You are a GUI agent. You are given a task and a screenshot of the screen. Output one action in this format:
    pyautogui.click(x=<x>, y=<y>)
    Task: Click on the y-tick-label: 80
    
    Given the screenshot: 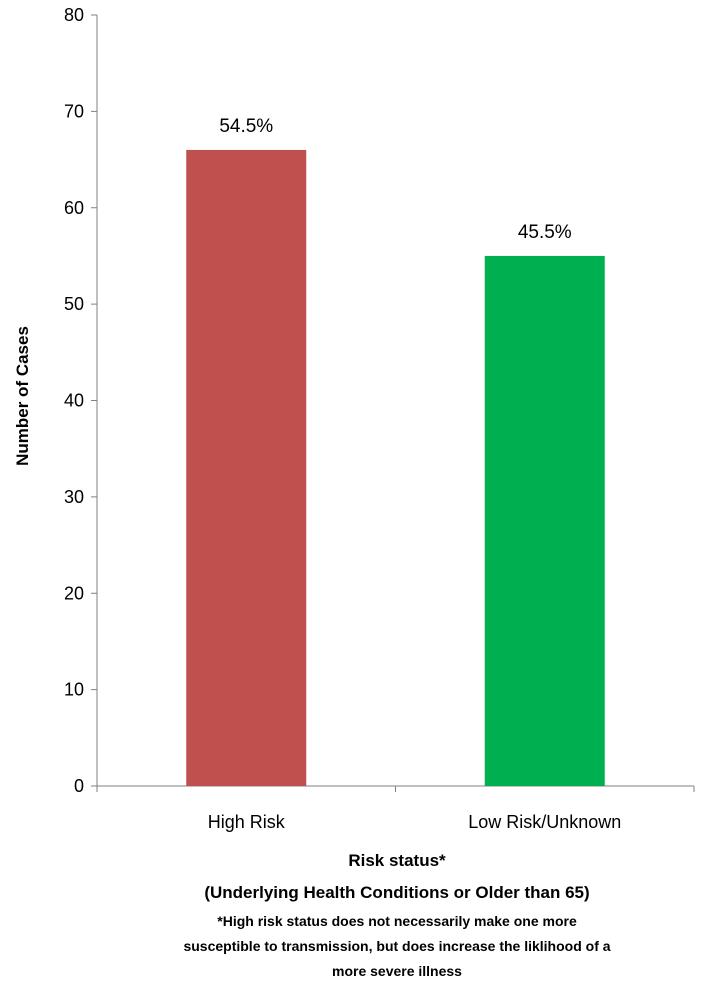 What is the action you would take?
    pyautogui.click(x=74, y=15)
    